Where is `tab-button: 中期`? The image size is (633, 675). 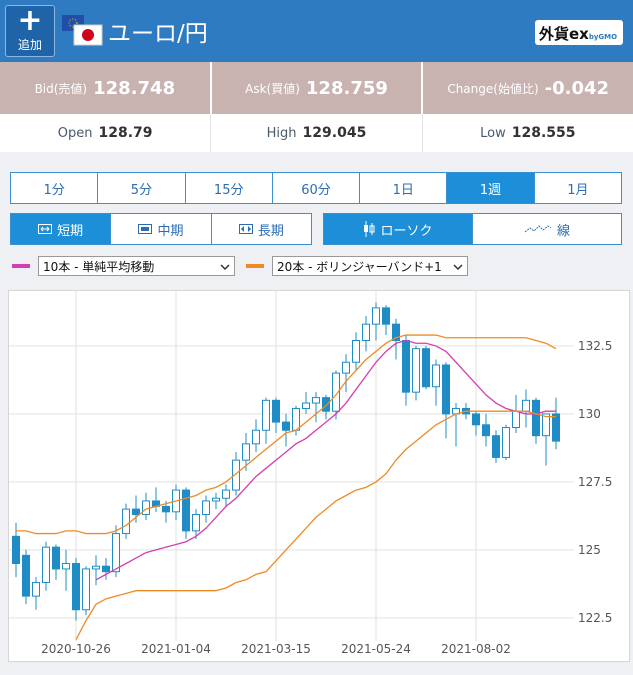
tab-button: 中期 is located at coordinates (160, 229).